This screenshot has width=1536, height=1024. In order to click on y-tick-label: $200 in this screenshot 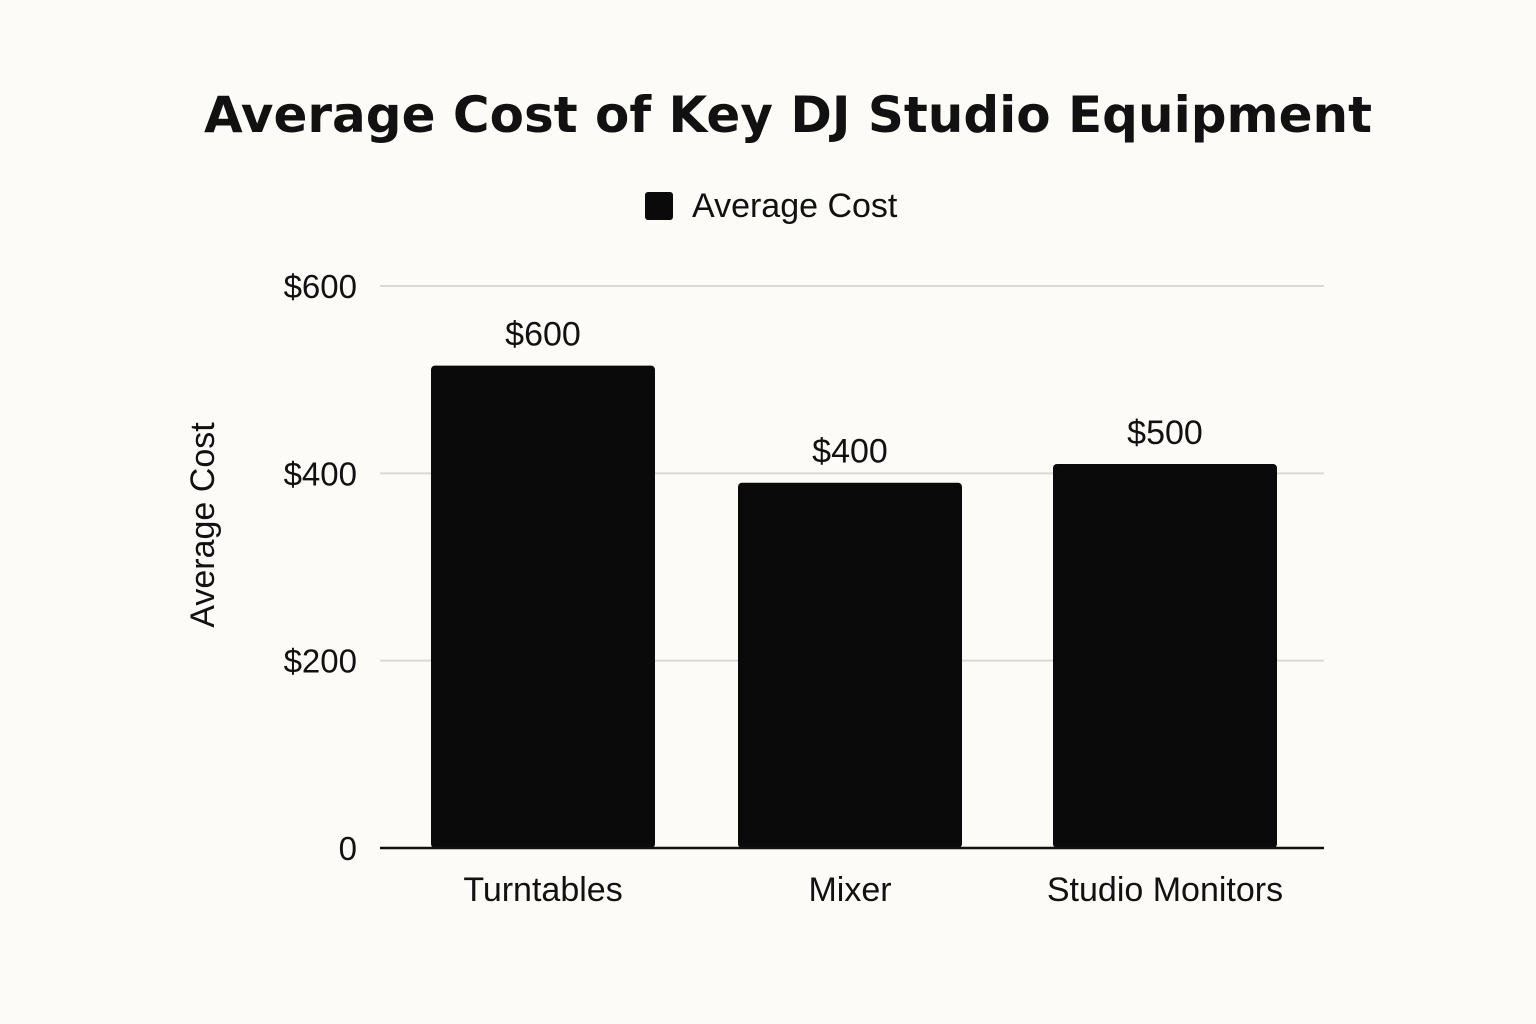, I will do `click(320, 661)`.